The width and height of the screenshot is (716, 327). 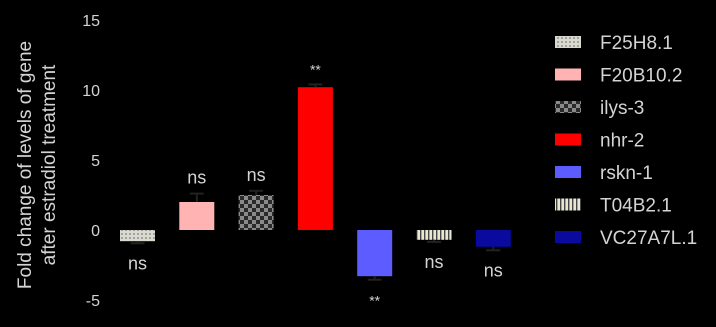 I want to click on y-tick-label: 5, so click(x=95, y=161).